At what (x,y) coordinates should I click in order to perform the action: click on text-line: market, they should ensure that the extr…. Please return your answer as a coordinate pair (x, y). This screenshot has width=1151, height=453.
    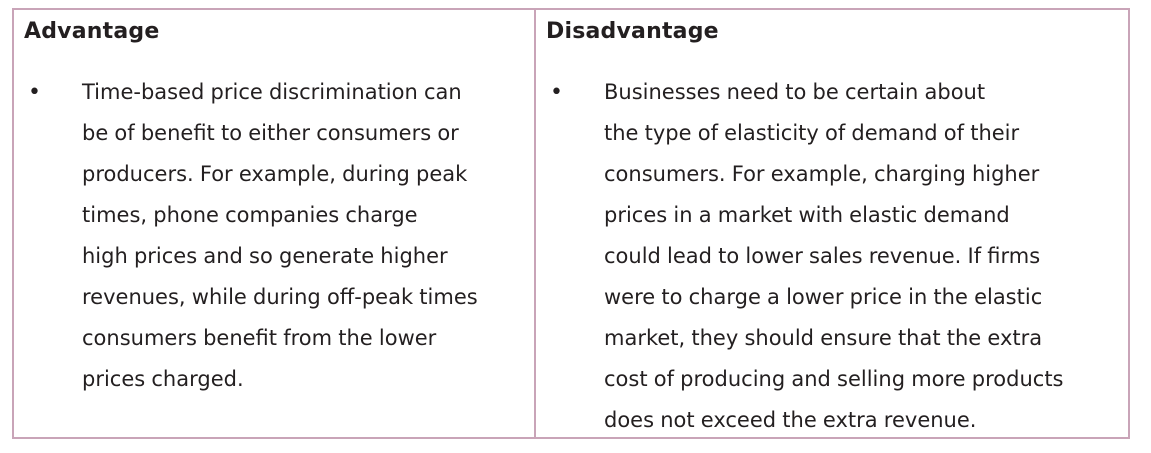
    Looking at the image, I should click on (823, 338).